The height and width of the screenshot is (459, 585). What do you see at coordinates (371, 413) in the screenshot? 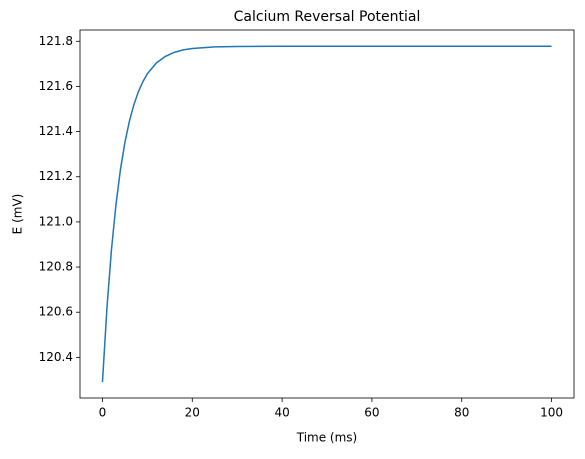
I see `x-tick-label: 60` at bounding box center [371, 413].